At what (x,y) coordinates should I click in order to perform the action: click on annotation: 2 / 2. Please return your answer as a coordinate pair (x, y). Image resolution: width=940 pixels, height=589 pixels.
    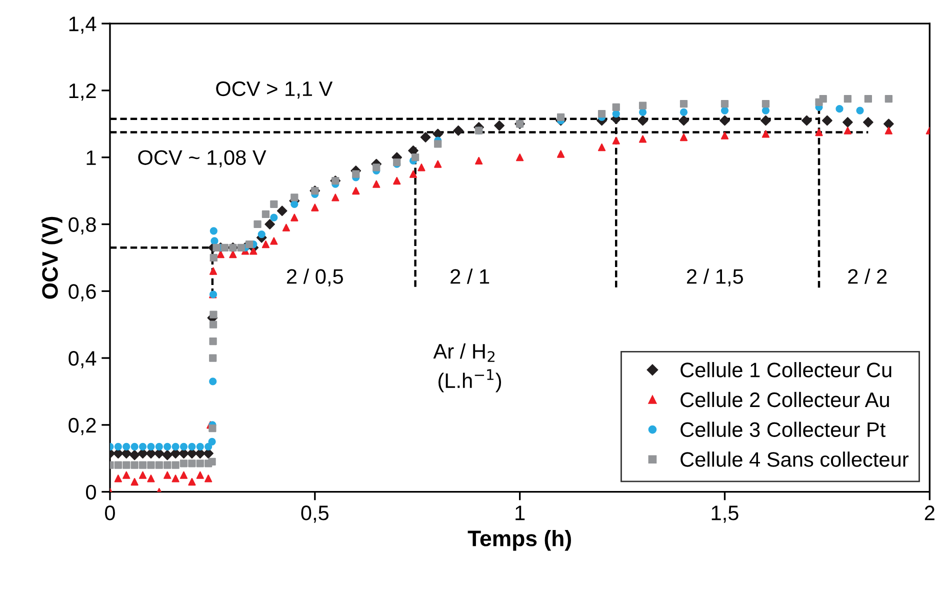
    Looking at the image, I should click on (867, 276).